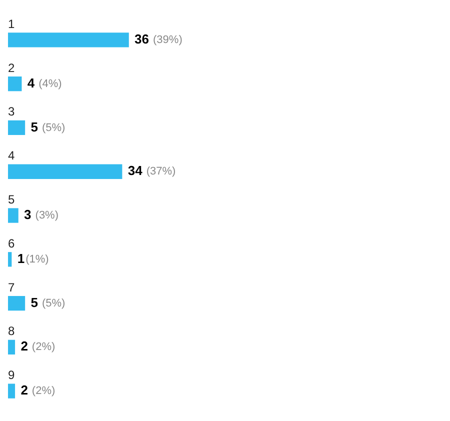  Describe the element at coordinates (11, 67) in the screenshot. I see `y-tick-label: 2` at that location.